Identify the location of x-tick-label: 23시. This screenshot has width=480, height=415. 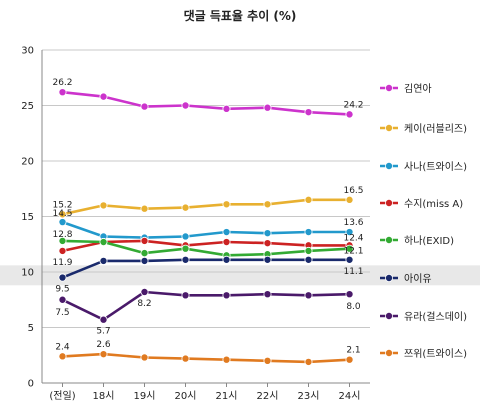
(309, 396).